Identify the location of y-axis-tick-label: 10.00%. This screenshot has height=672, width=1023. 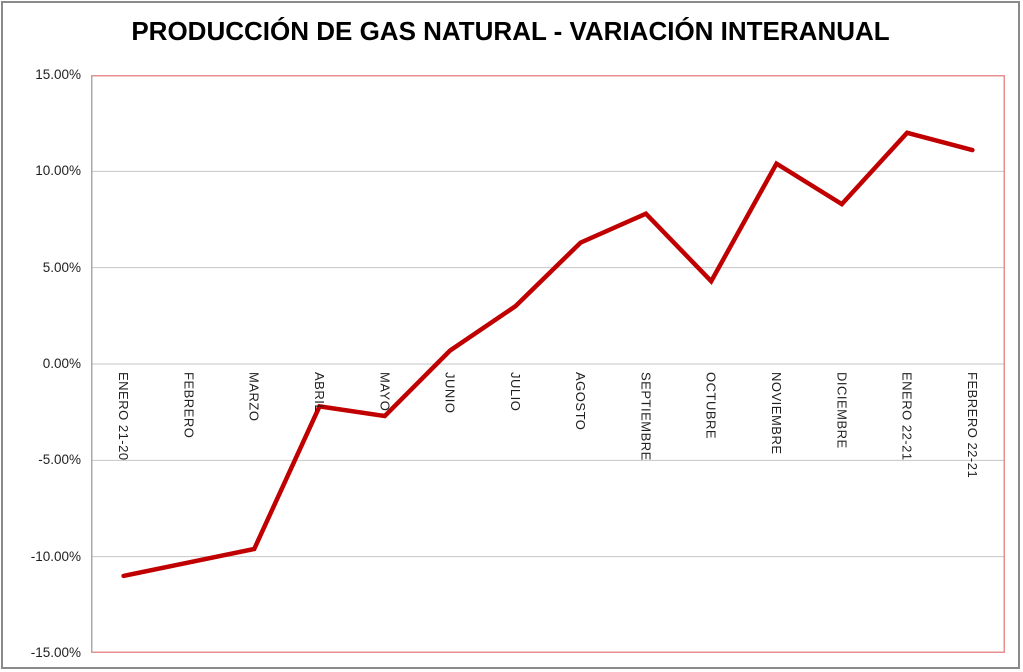
(58, 171).